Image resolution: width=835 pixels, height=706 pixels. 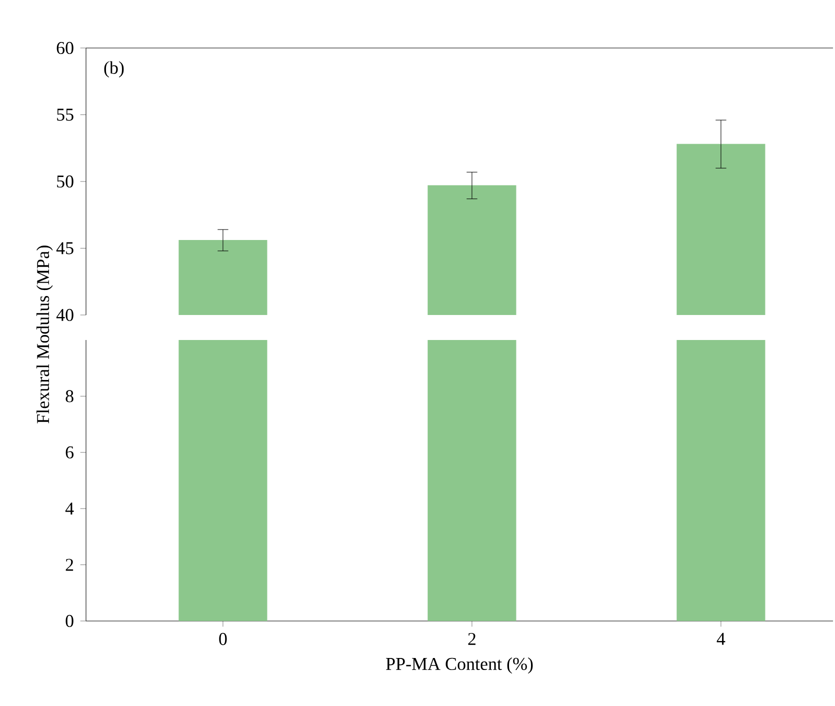 What do you see at coordinates (459, 665) in the screenshot?
I see `x-axis-title: PP-MA Content (%)` at bounding box center [459, 665].